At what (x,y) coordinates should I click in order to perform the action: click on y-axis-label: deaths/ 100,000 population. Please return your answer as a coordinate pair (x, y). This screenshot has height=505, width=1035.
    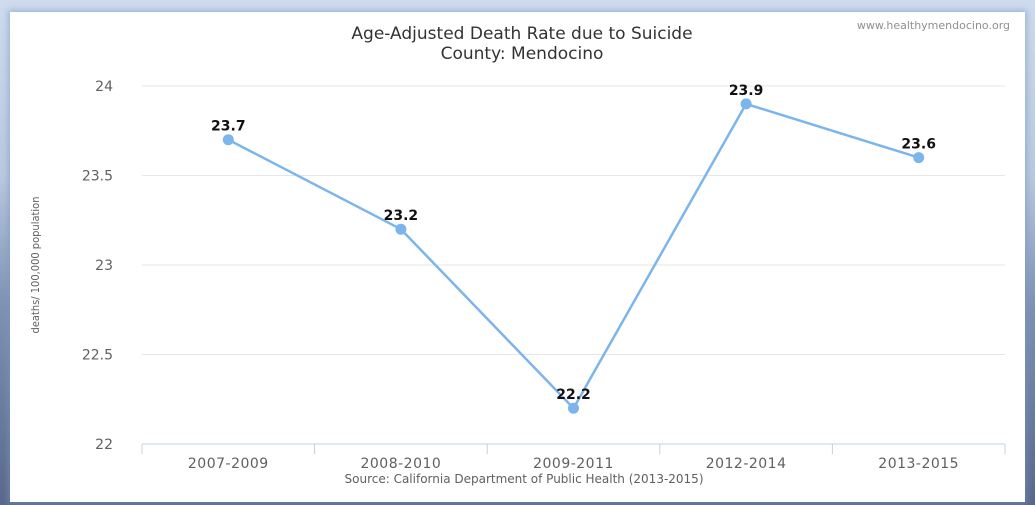
    Looking at the image, I should click on (35, 265).